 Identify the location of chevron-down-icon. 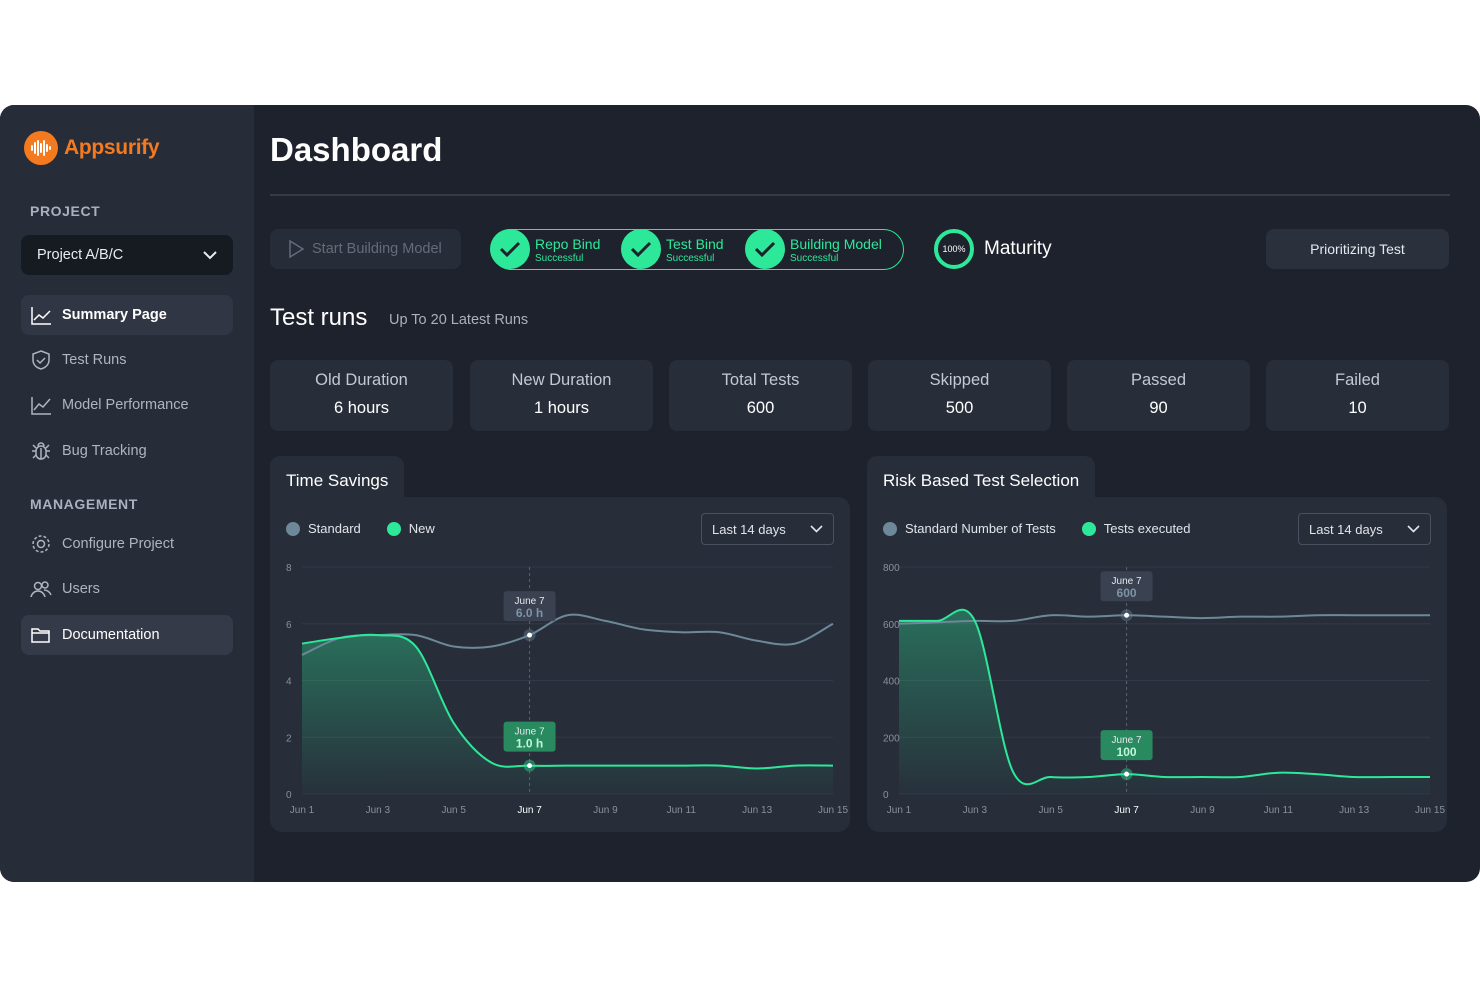
(1413, 529).